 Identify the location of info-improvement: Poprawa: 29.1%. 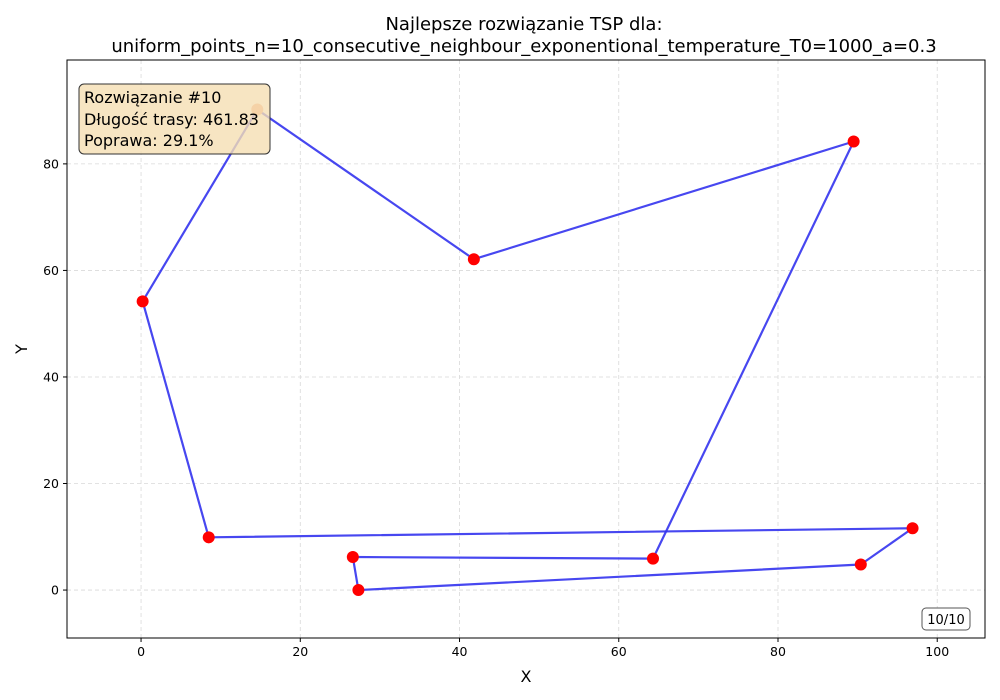
(149, 140).